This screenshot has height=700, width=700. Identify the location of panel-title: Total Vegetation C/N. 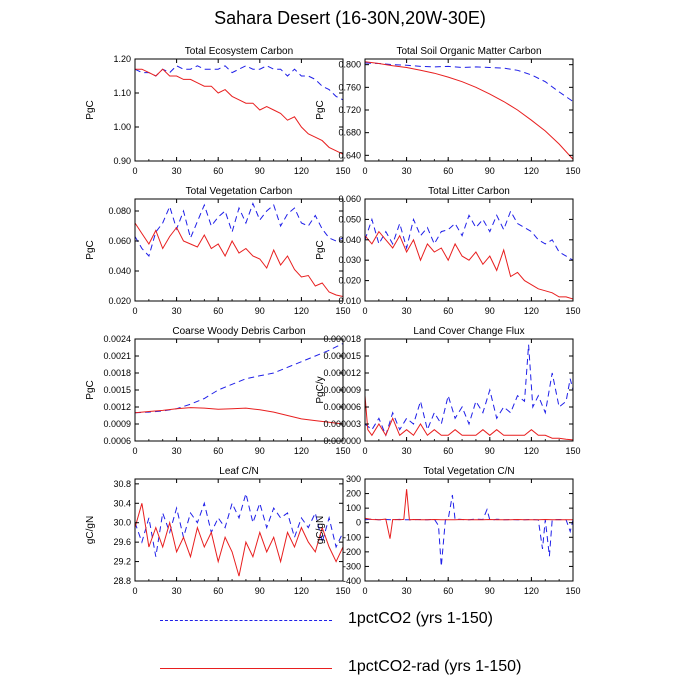
(468, 471).